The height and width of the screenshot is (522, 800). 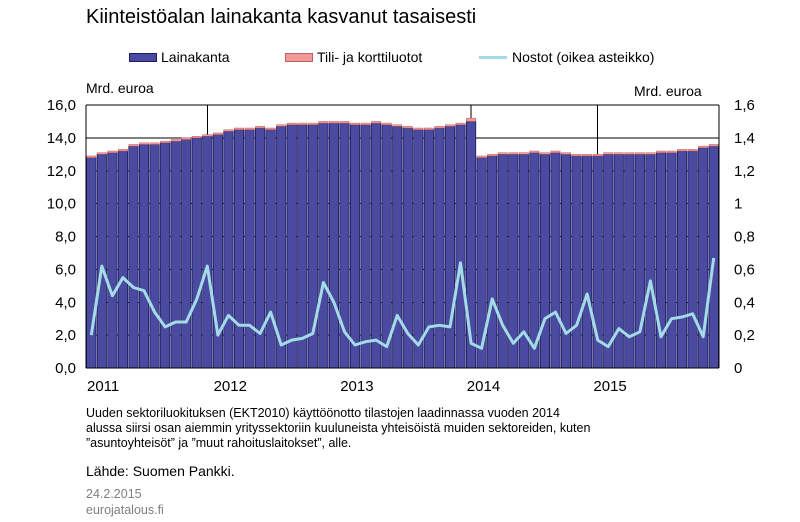 I want to click on right-tick-label: 0,6, so click(x=744, y=269).